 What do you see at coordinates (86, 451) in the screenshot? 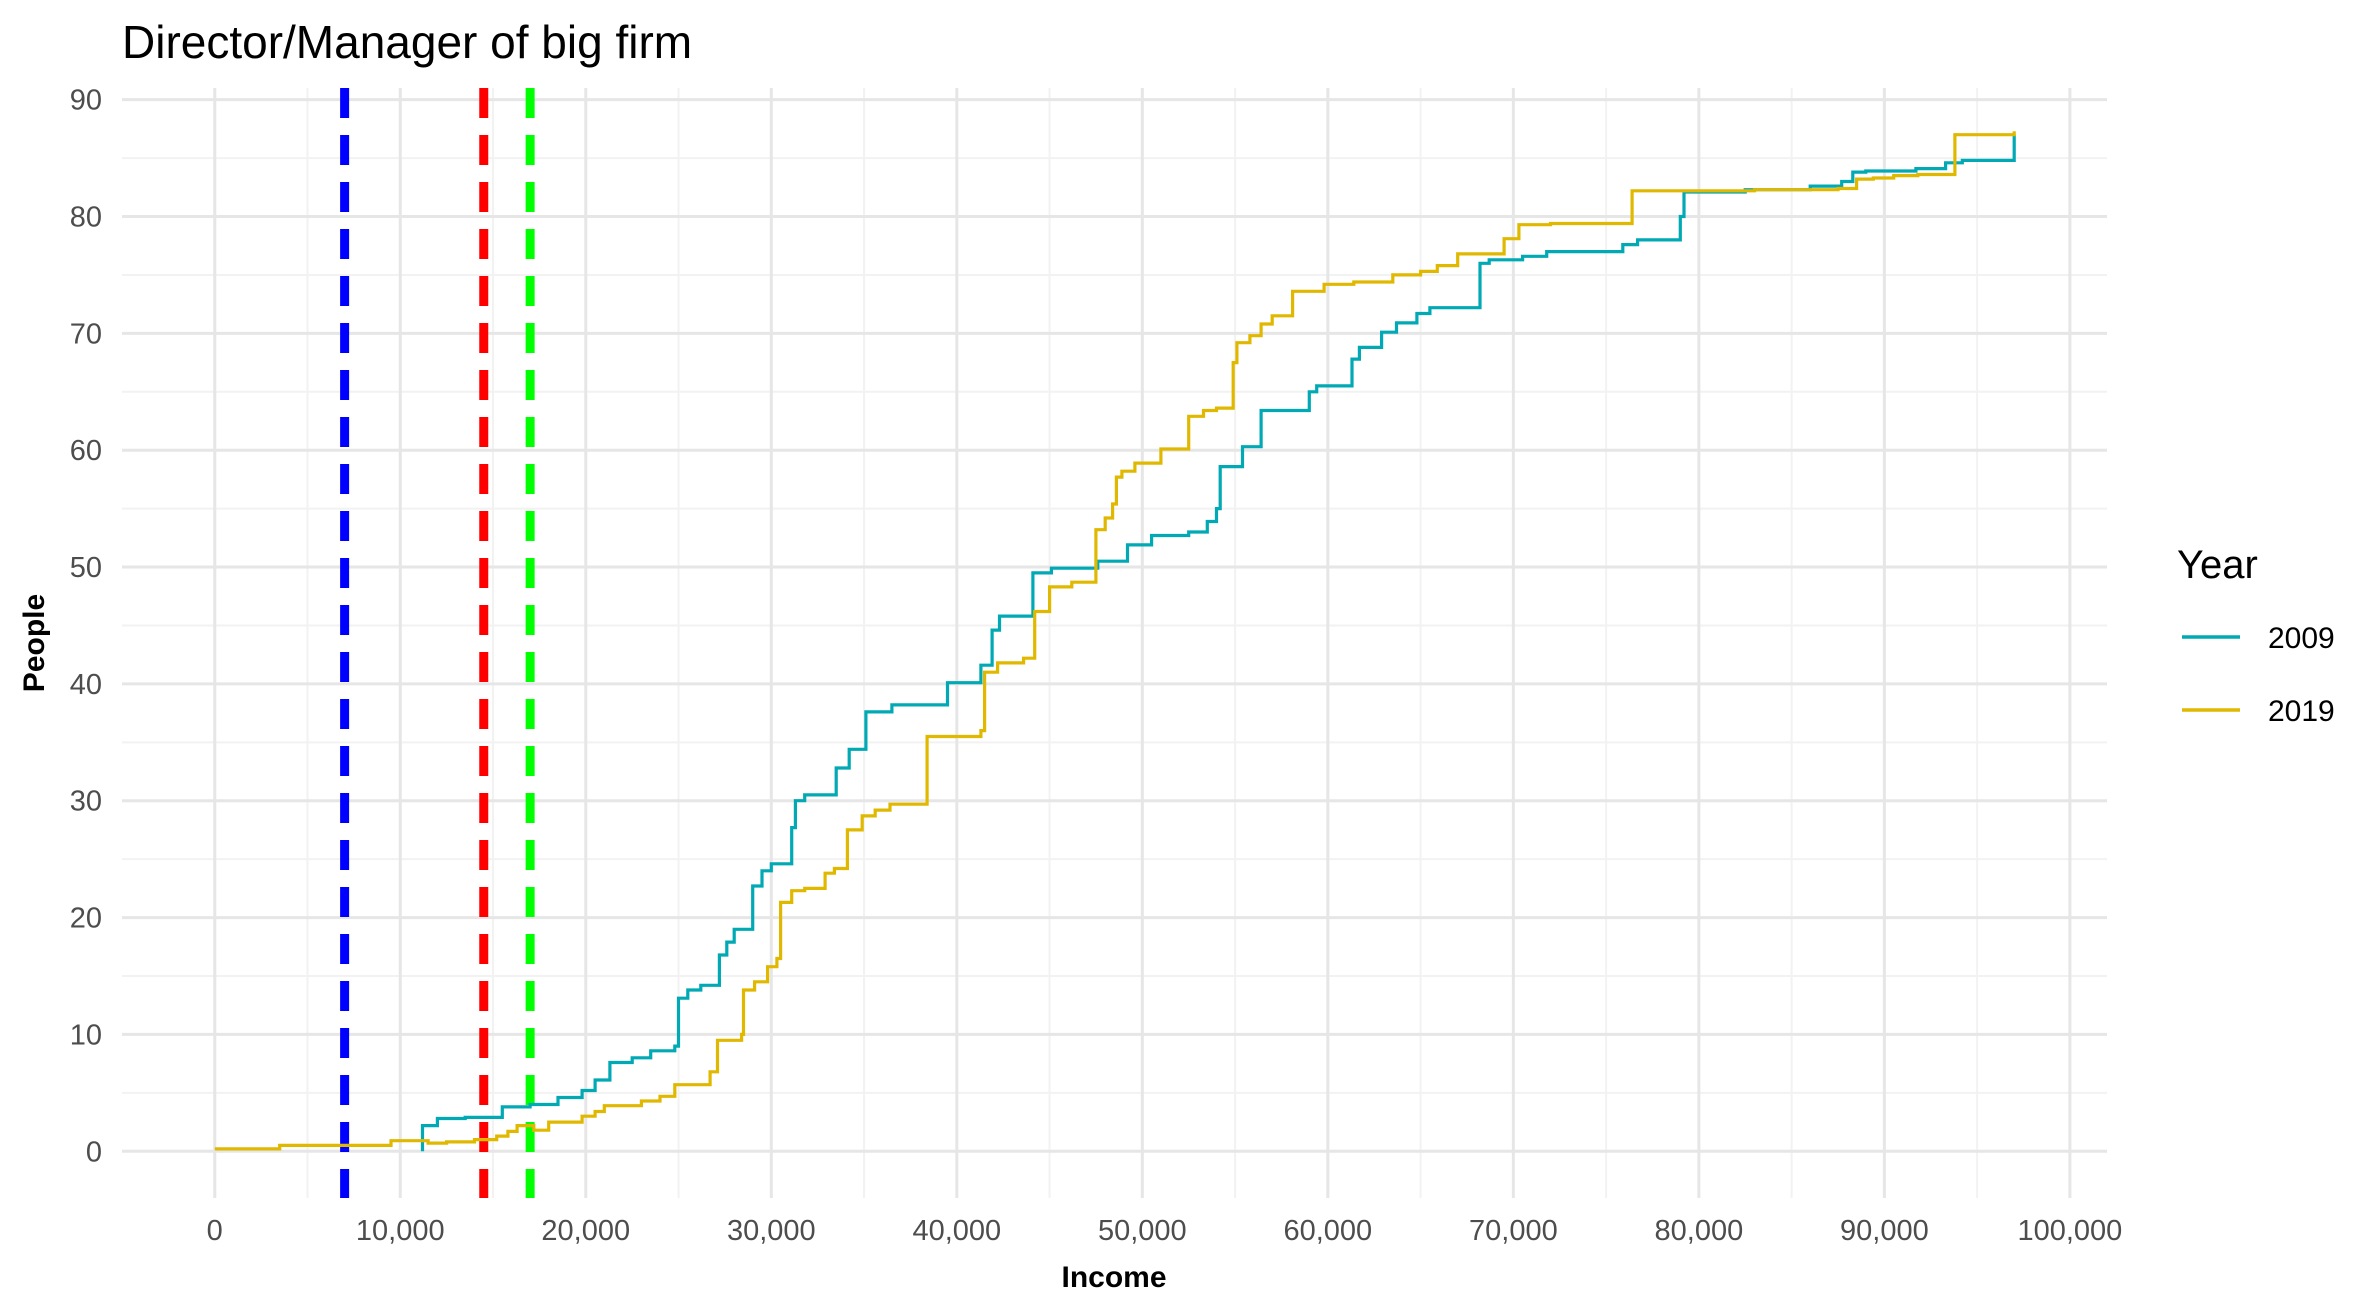
I see `y-tick-label: 60` at bounding box center [86, 451].